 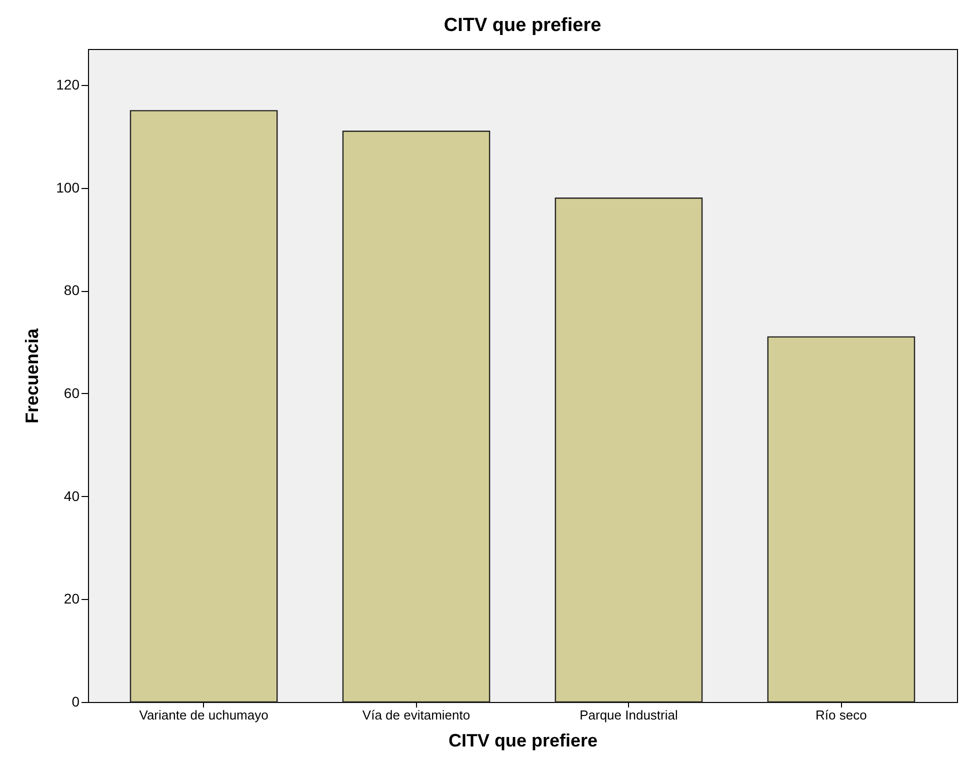 What do you see at coordinates (72, 598) in the screenshot?
I see `y-tick-label: 20` at bounding box center [72, 598].